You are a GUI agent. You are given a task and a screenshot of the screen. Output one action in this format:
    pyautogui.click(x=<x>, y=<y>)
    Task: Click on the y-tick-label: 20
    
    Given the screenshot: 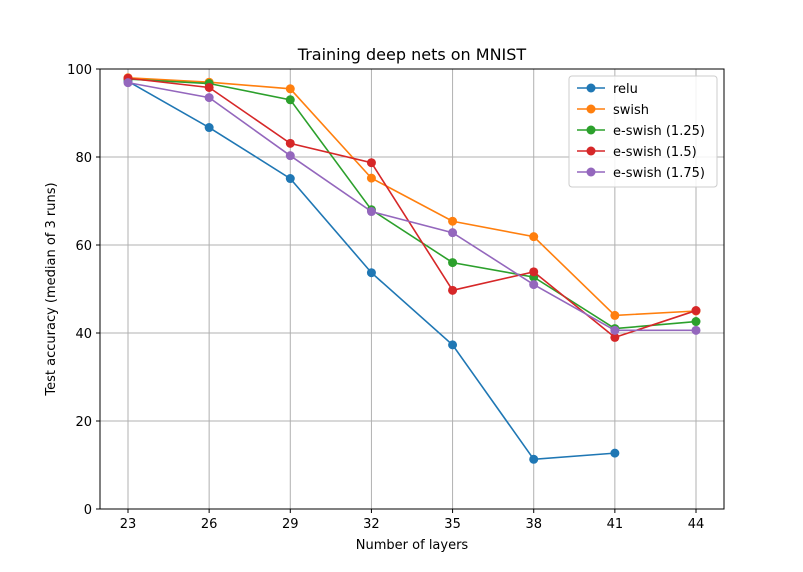 What is the action you would take?
    pyautogui.click(x=83, y=422)
    